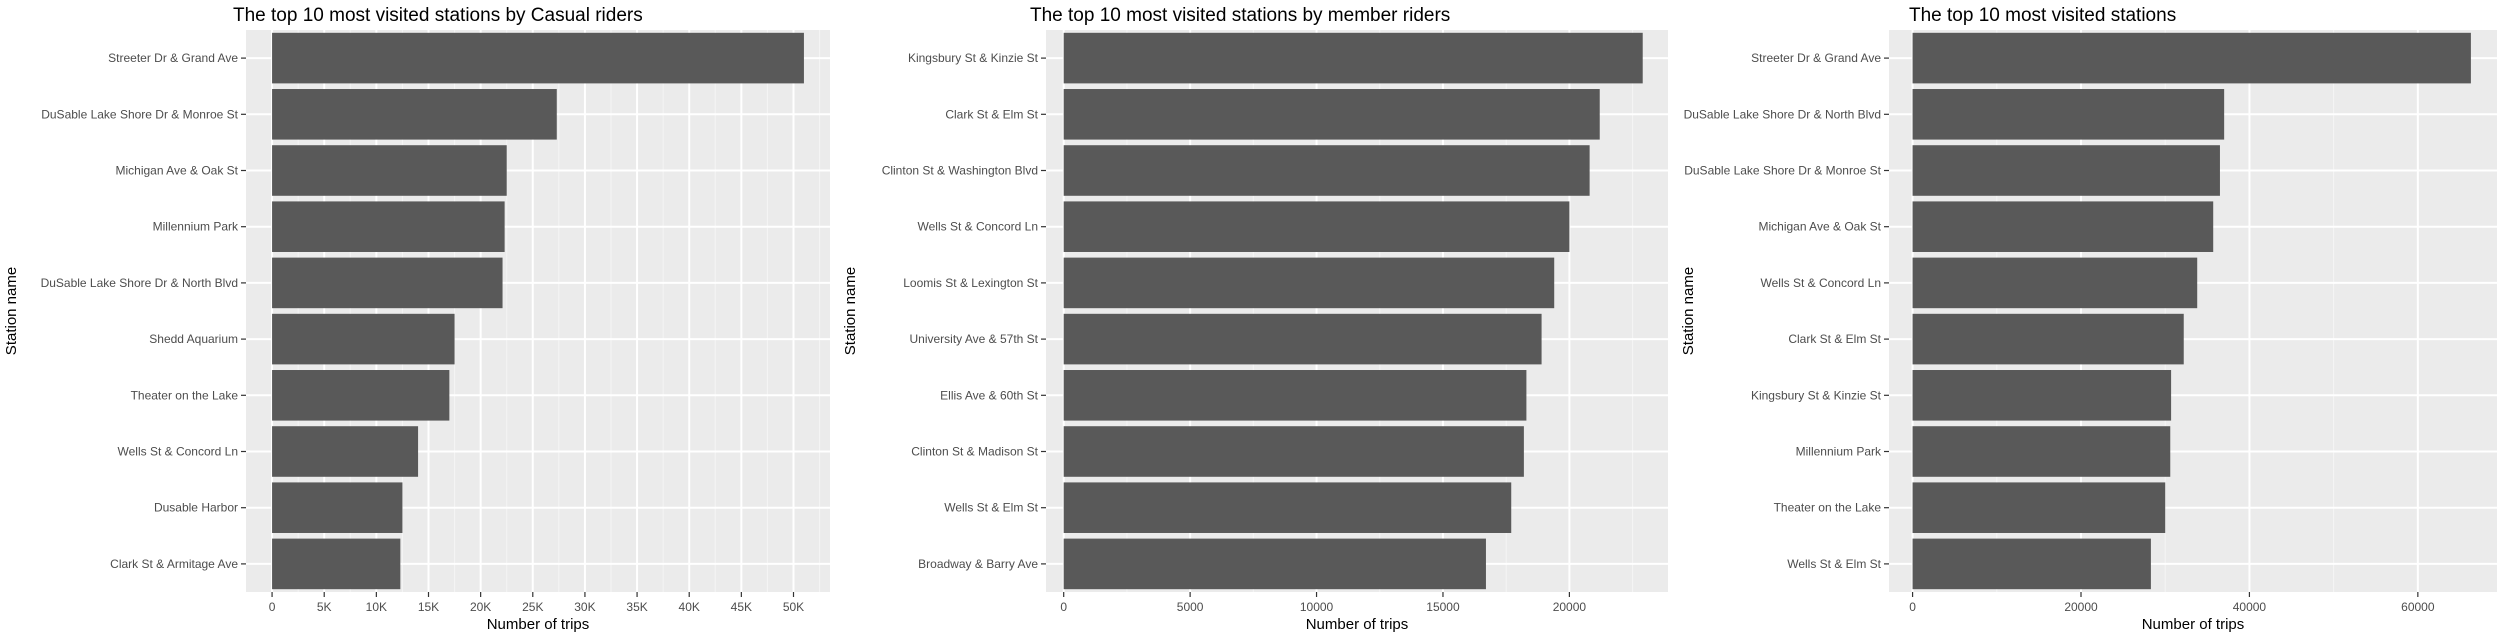 This screenshot has height=640, width=2514. Describe the element at coordinates (793, 607) in the screenshot. I see `x-tick-label: 50K` at that location.